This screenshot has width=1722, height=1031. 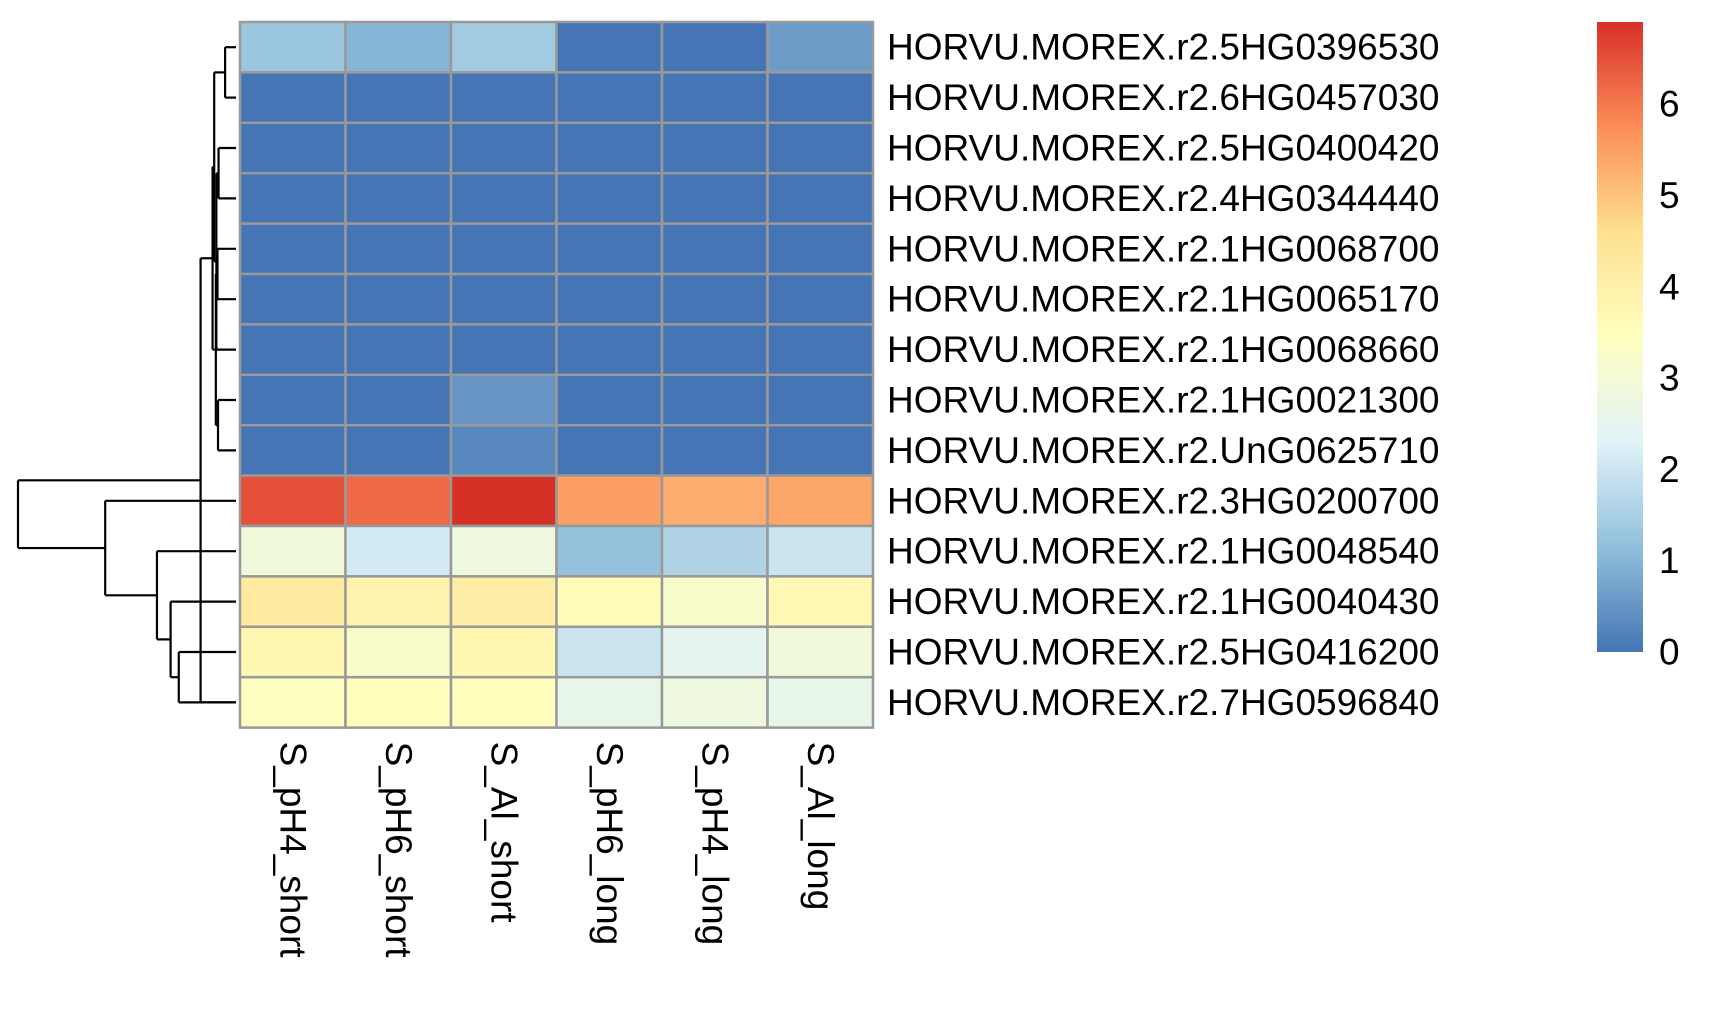 I want to click on legend-color-bar, so click(x=1620, y=337).